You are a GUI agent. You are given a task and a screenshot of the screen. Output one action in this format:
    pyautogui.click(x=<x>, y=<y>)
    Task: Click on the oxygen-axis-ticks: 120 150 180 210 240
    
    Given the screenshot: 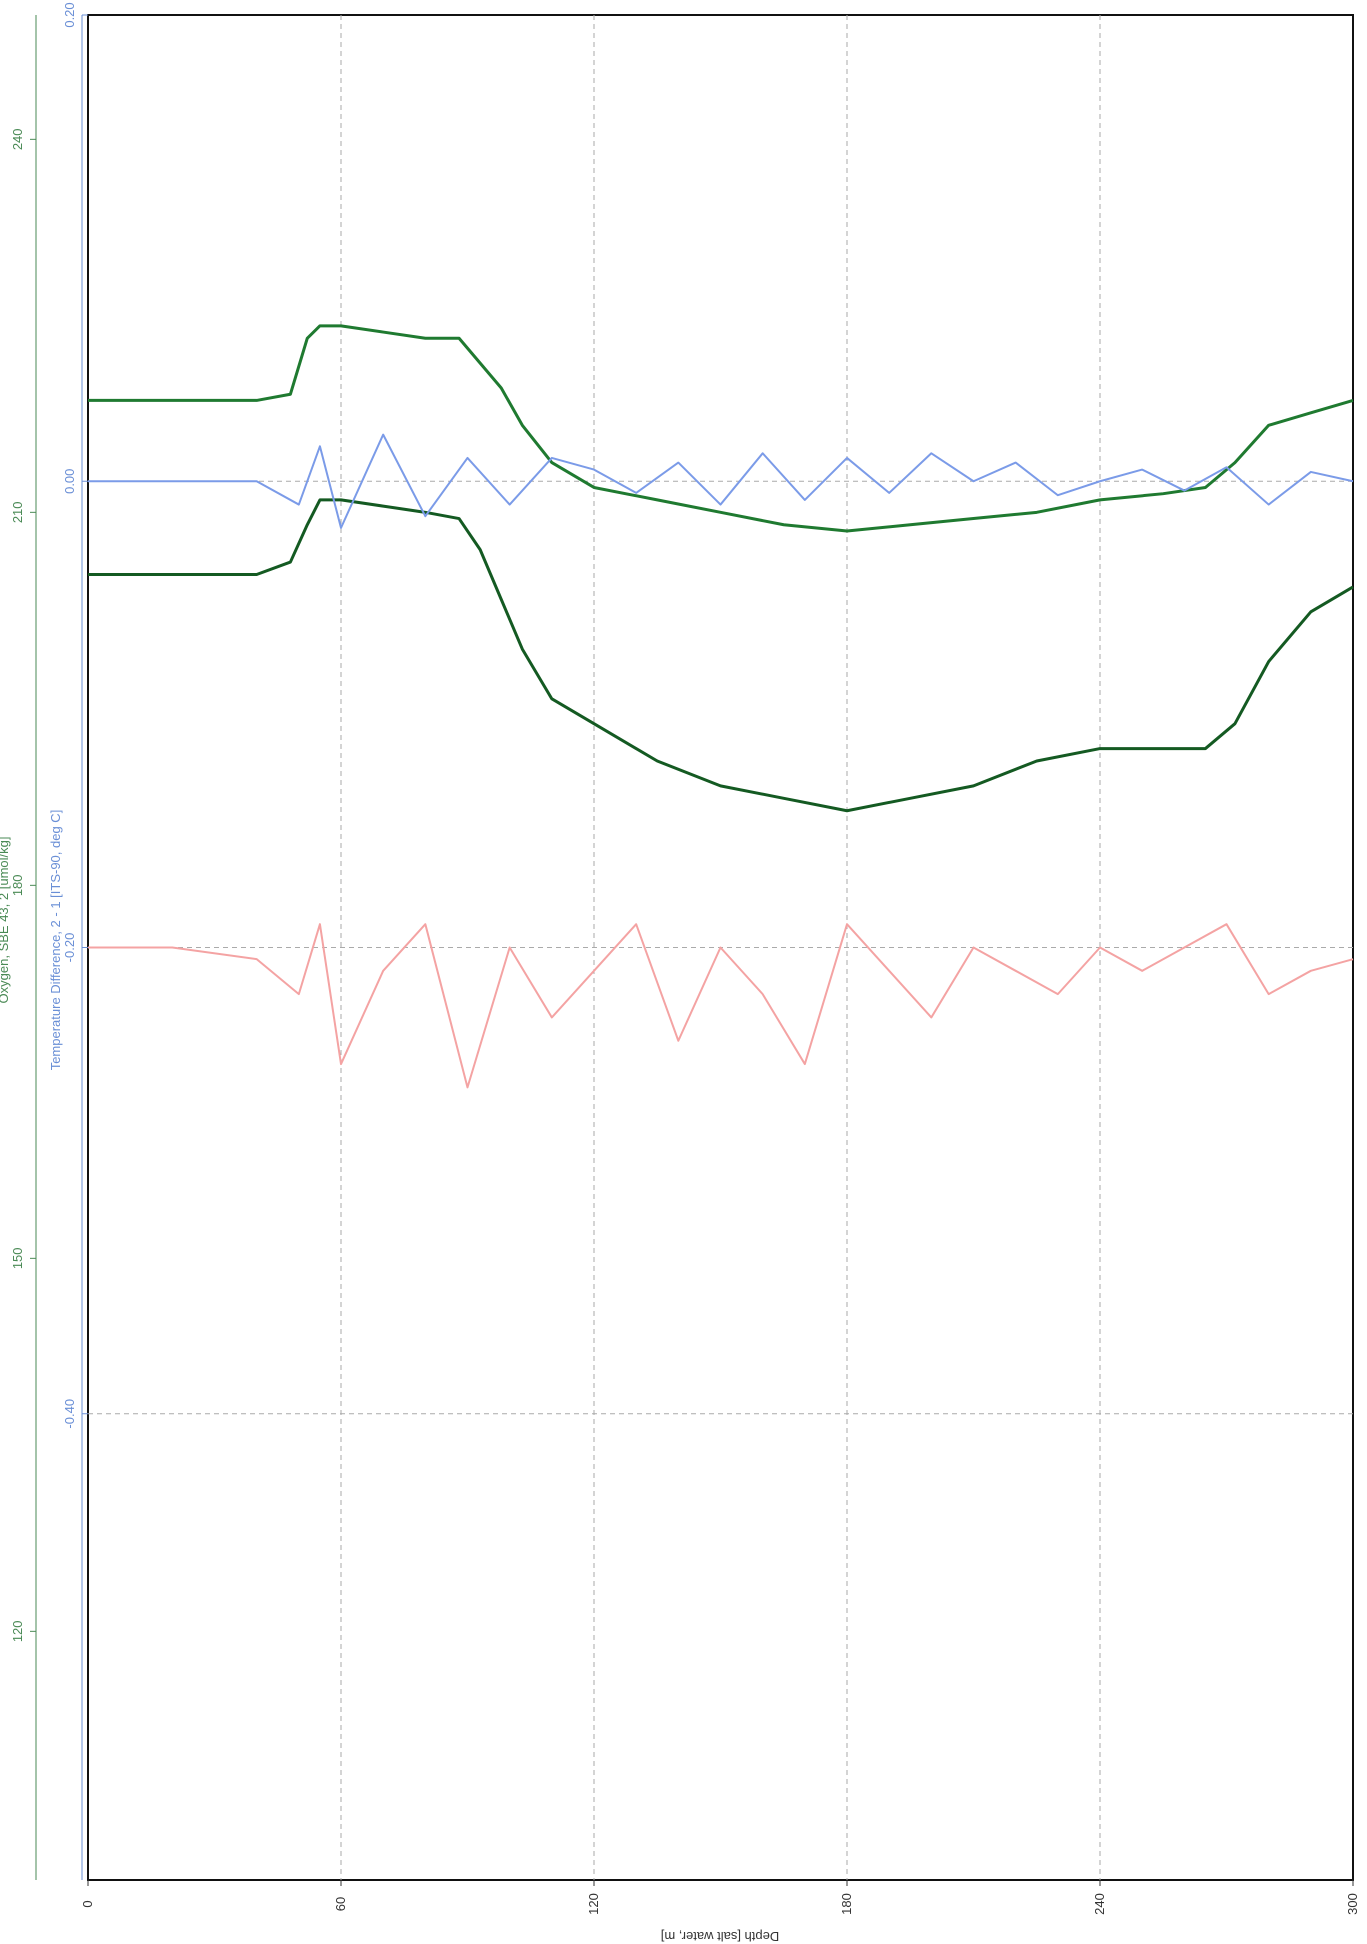 What is the action you would take?
    pyautogui.click(x=23, y=947)
    